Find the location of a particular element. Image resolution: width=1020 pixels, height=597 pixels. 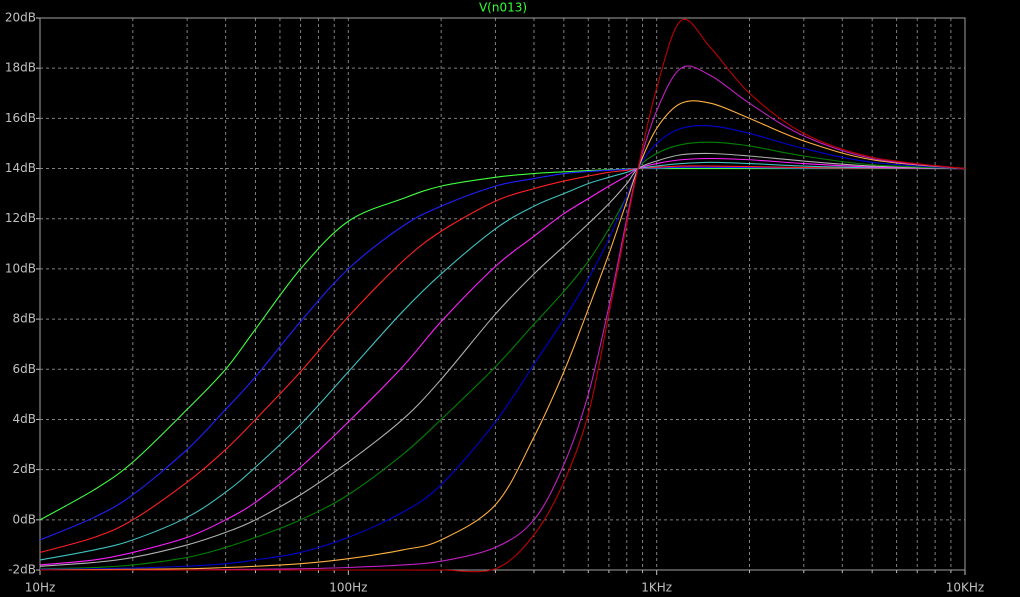

y-tick-label: 14dB is located at coordinates (20, 168).